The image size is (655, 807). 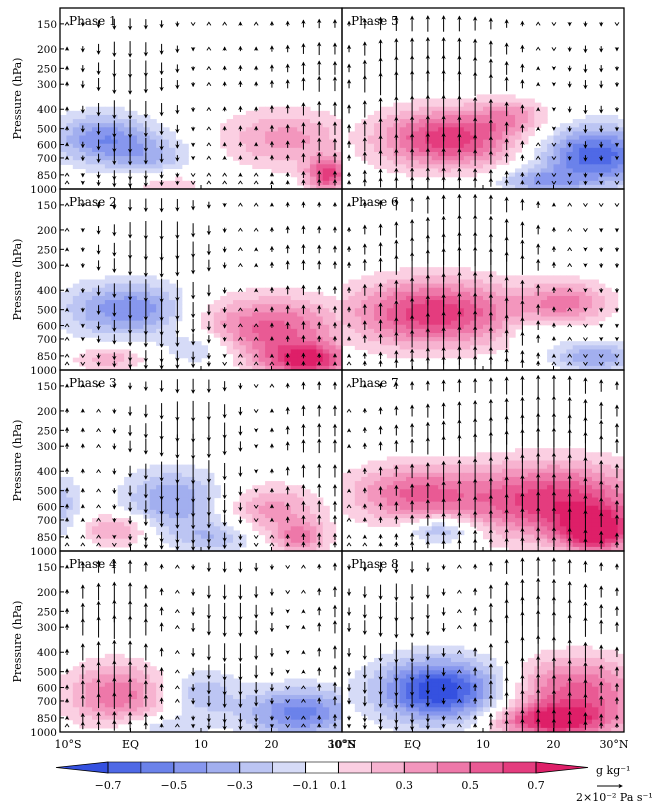 I want to click on y-tick-label: 600, so click(x=47, y=508).